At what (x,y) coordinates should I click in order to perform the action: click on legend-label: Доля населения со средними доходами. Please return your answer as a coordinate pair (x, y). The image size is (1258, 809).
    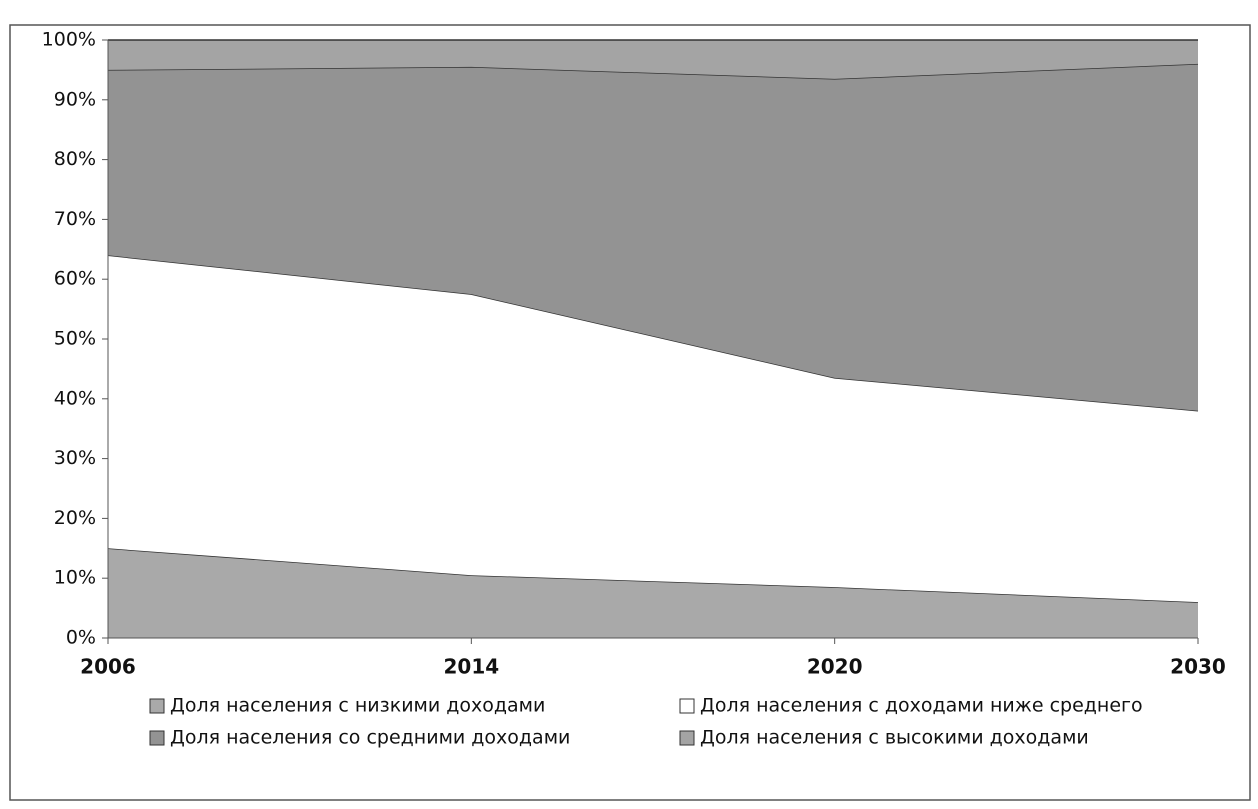
    Looking at the image, I should click on (370, 738).